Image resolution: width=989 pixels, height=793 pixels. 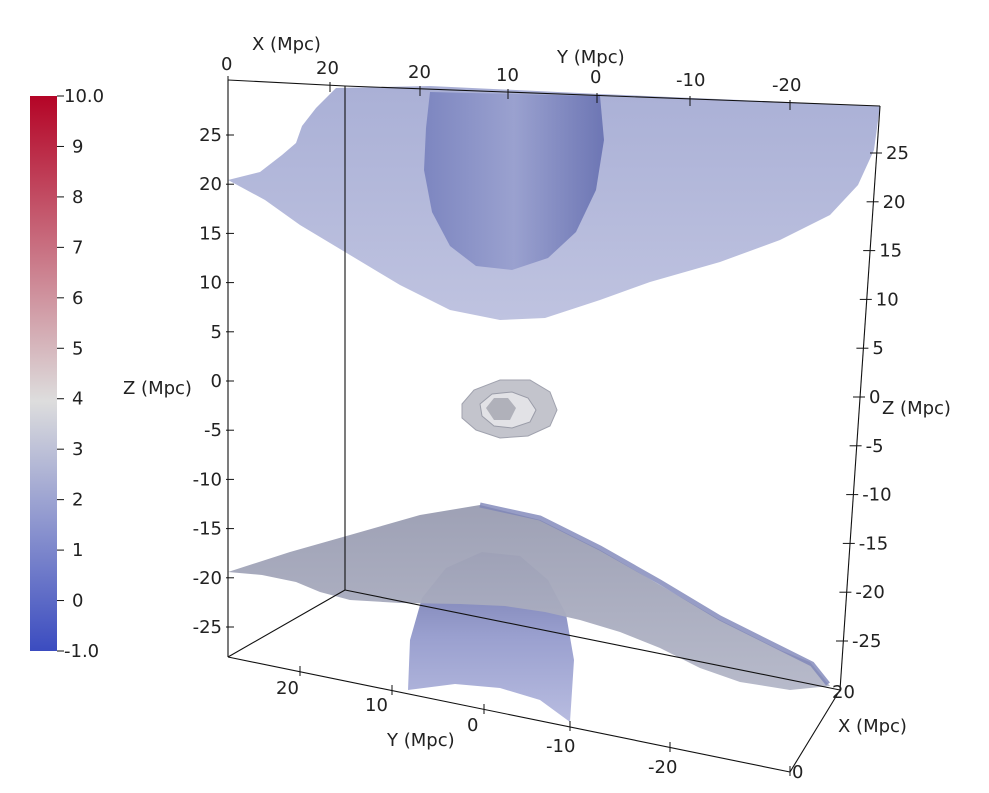 I want to click on right-z-tick-label: 5, so click(x=877, y=348).